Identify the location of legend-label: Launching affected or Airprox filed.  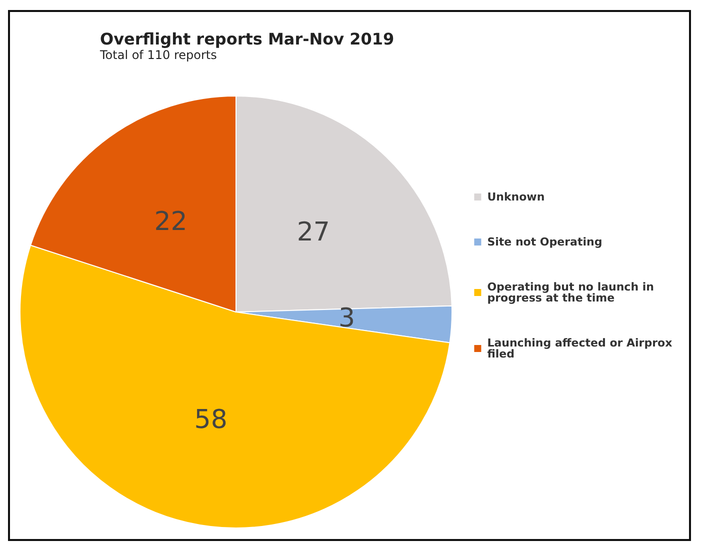
(581, 348).